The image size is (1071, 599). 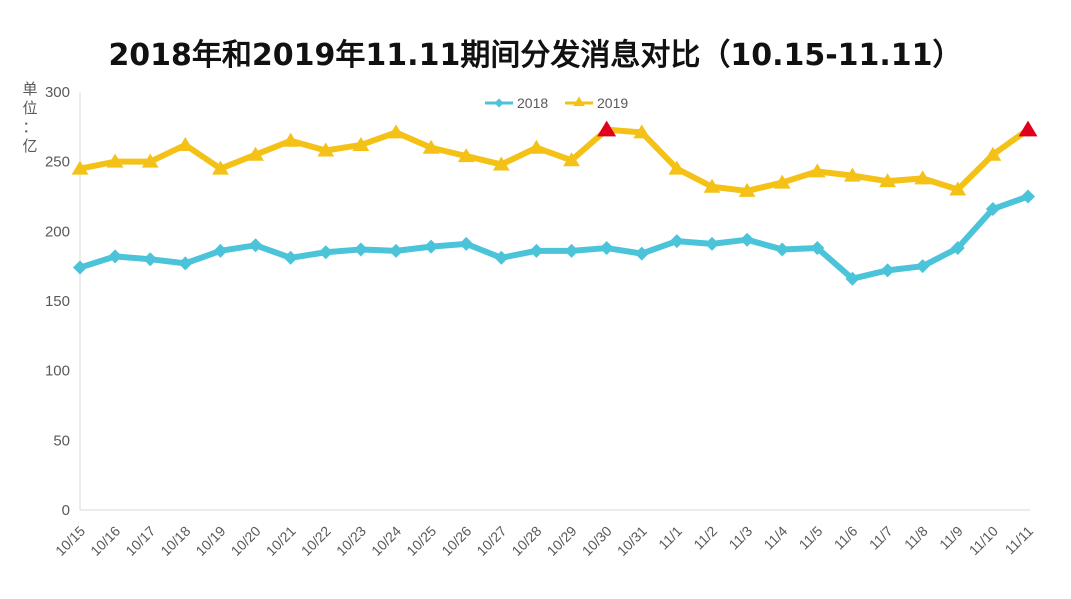 I want to click on x-tick-label: 10/23, so click(x=351, y=541).